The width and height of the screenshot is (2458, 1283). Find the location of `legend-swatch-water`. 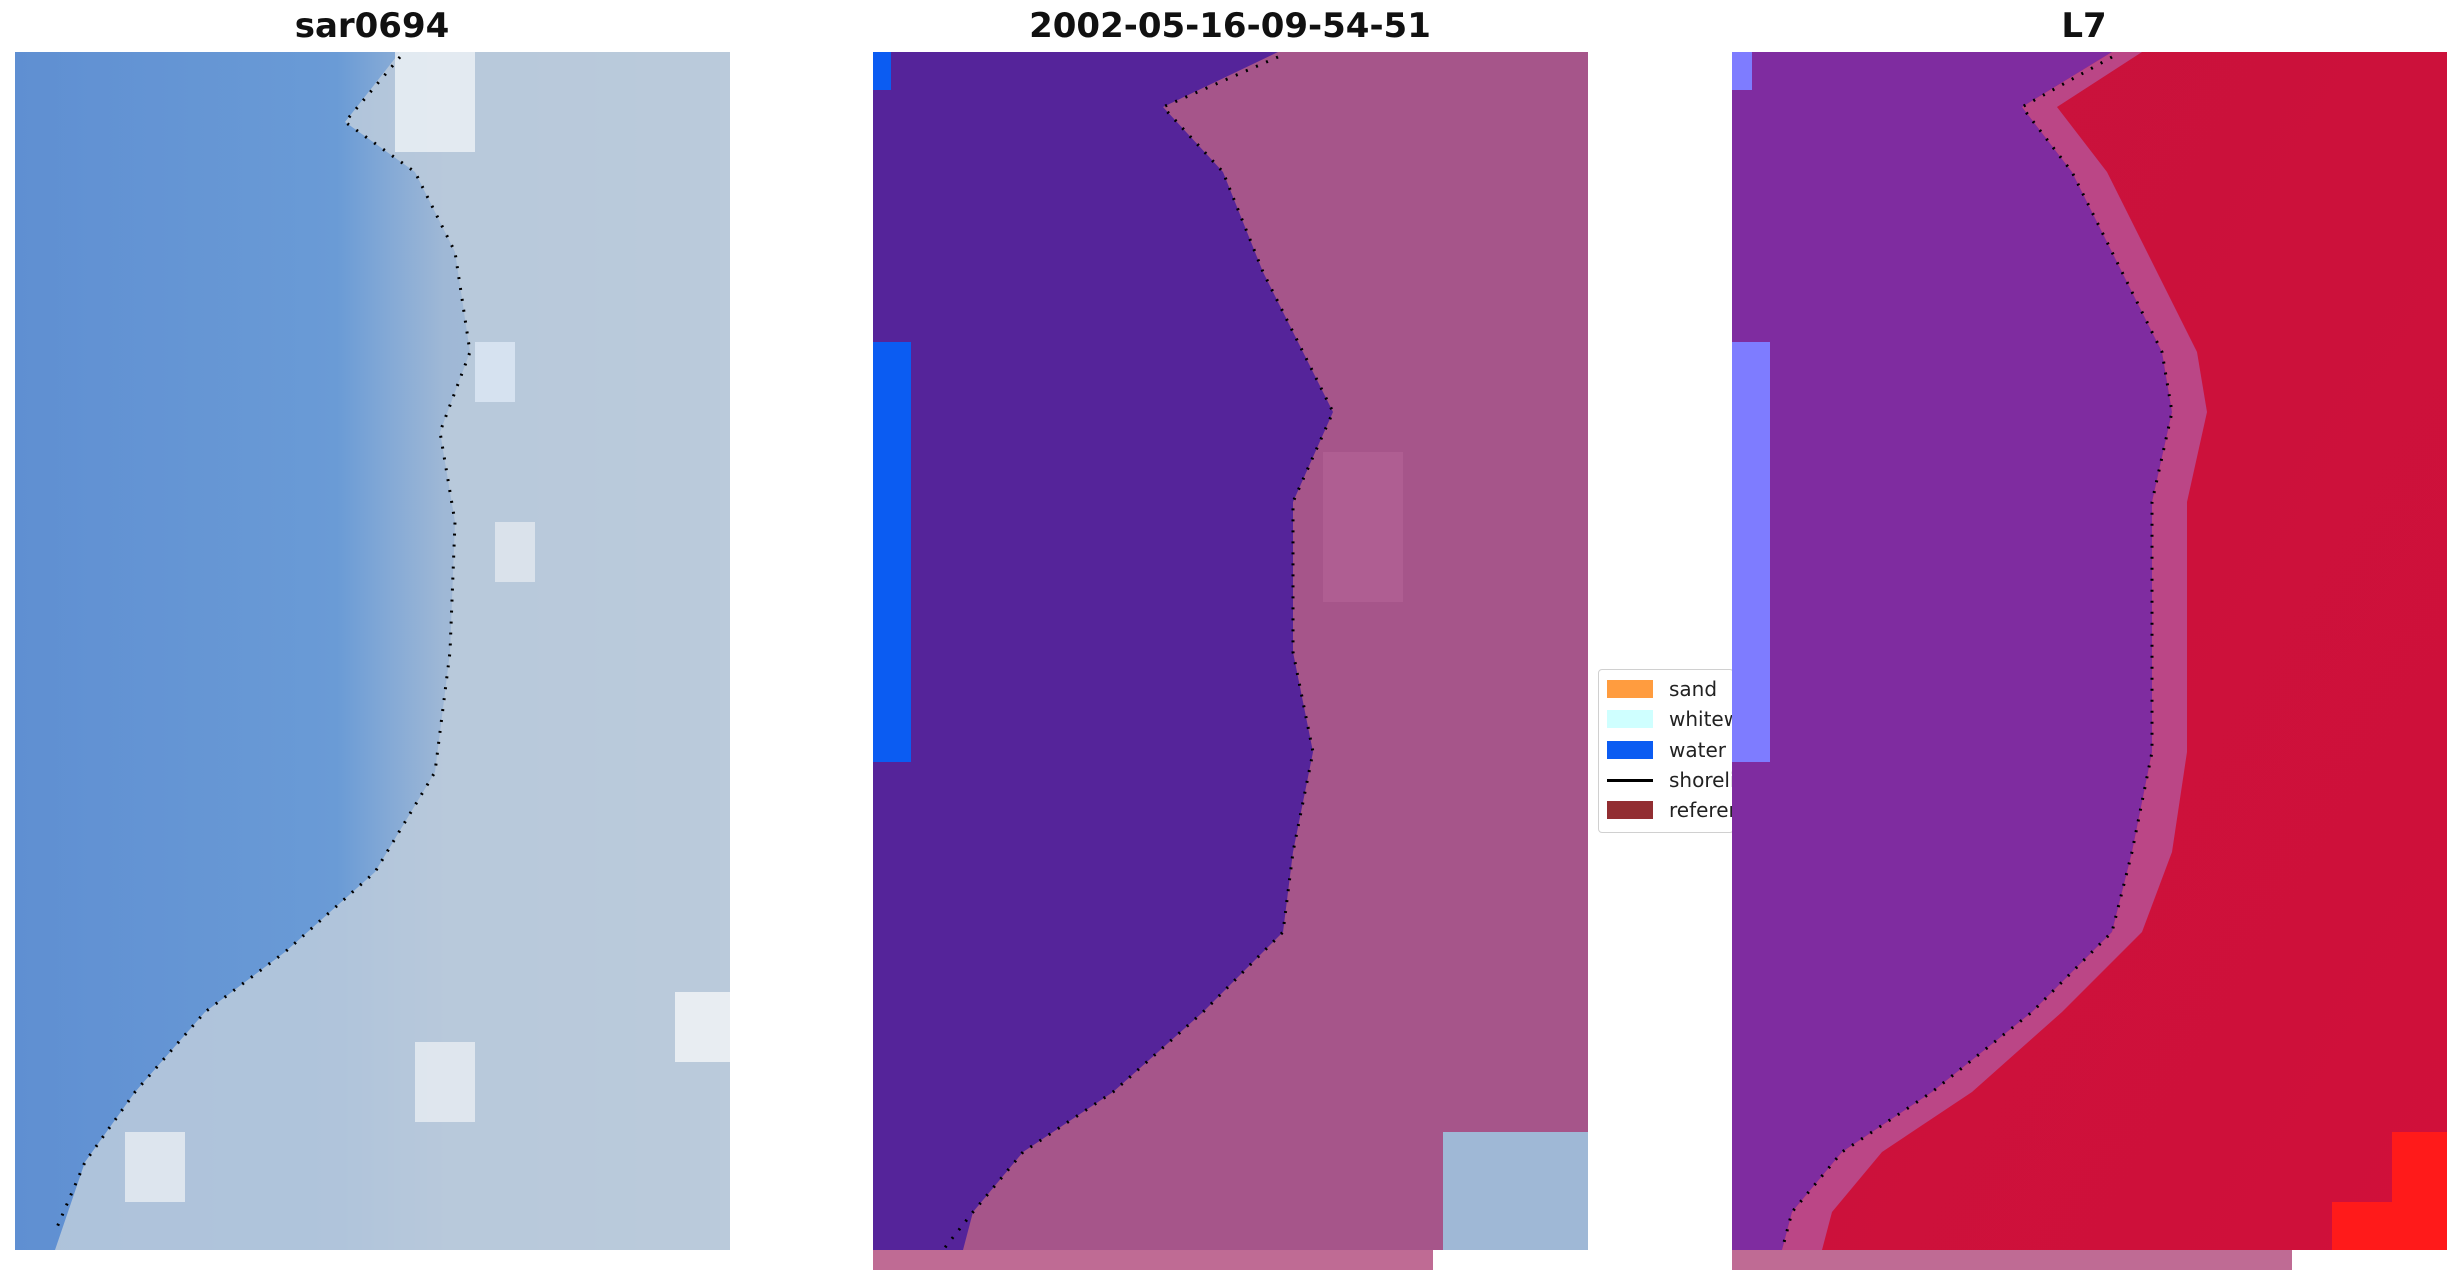

legend-swatch-water is located at coordinates (1630, 750).